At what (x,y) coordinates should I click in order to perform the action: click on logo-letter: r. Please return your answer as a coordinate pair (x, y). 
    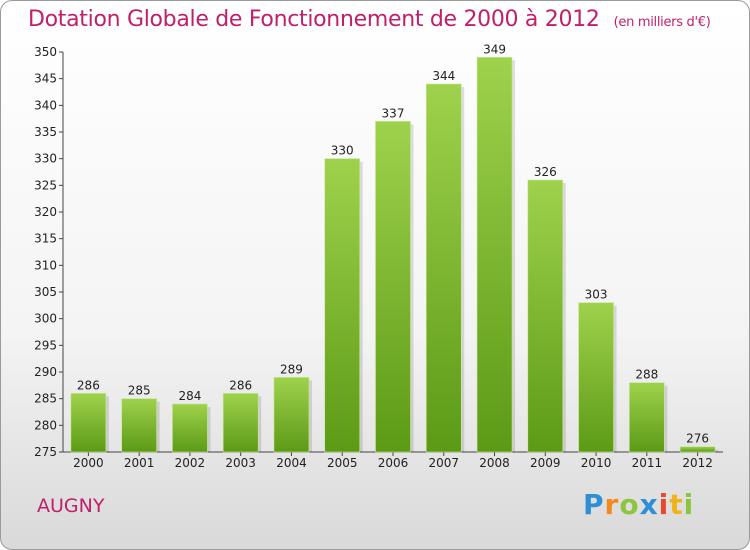
    Looking at the image, I should click on (612, 504).